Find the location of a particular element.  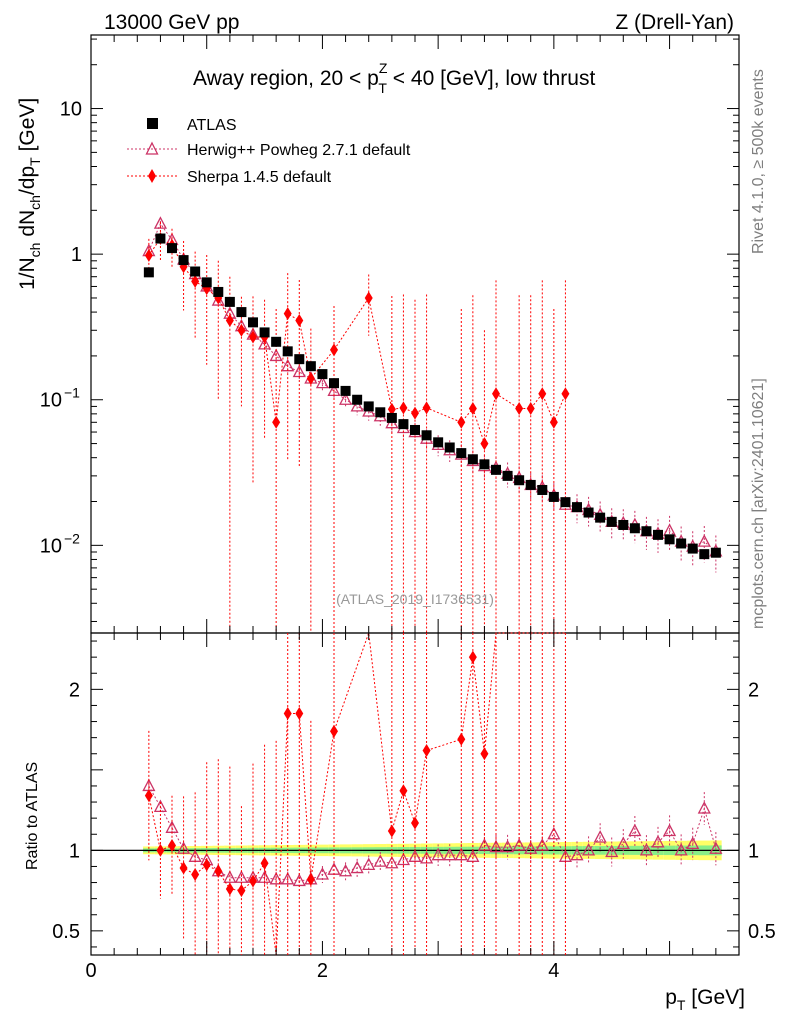

legend-item-herwig: Herwig++ Powheg 2.7.1 default is located at coordinates (269, 150).